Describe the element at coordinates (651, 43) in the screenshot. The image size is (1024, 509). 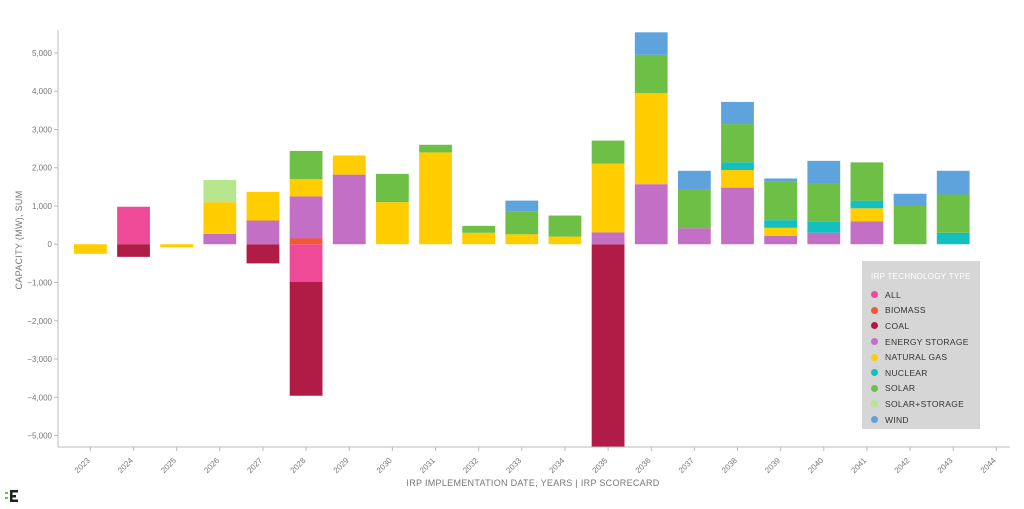
I see `bar-2036-wind` at that location.